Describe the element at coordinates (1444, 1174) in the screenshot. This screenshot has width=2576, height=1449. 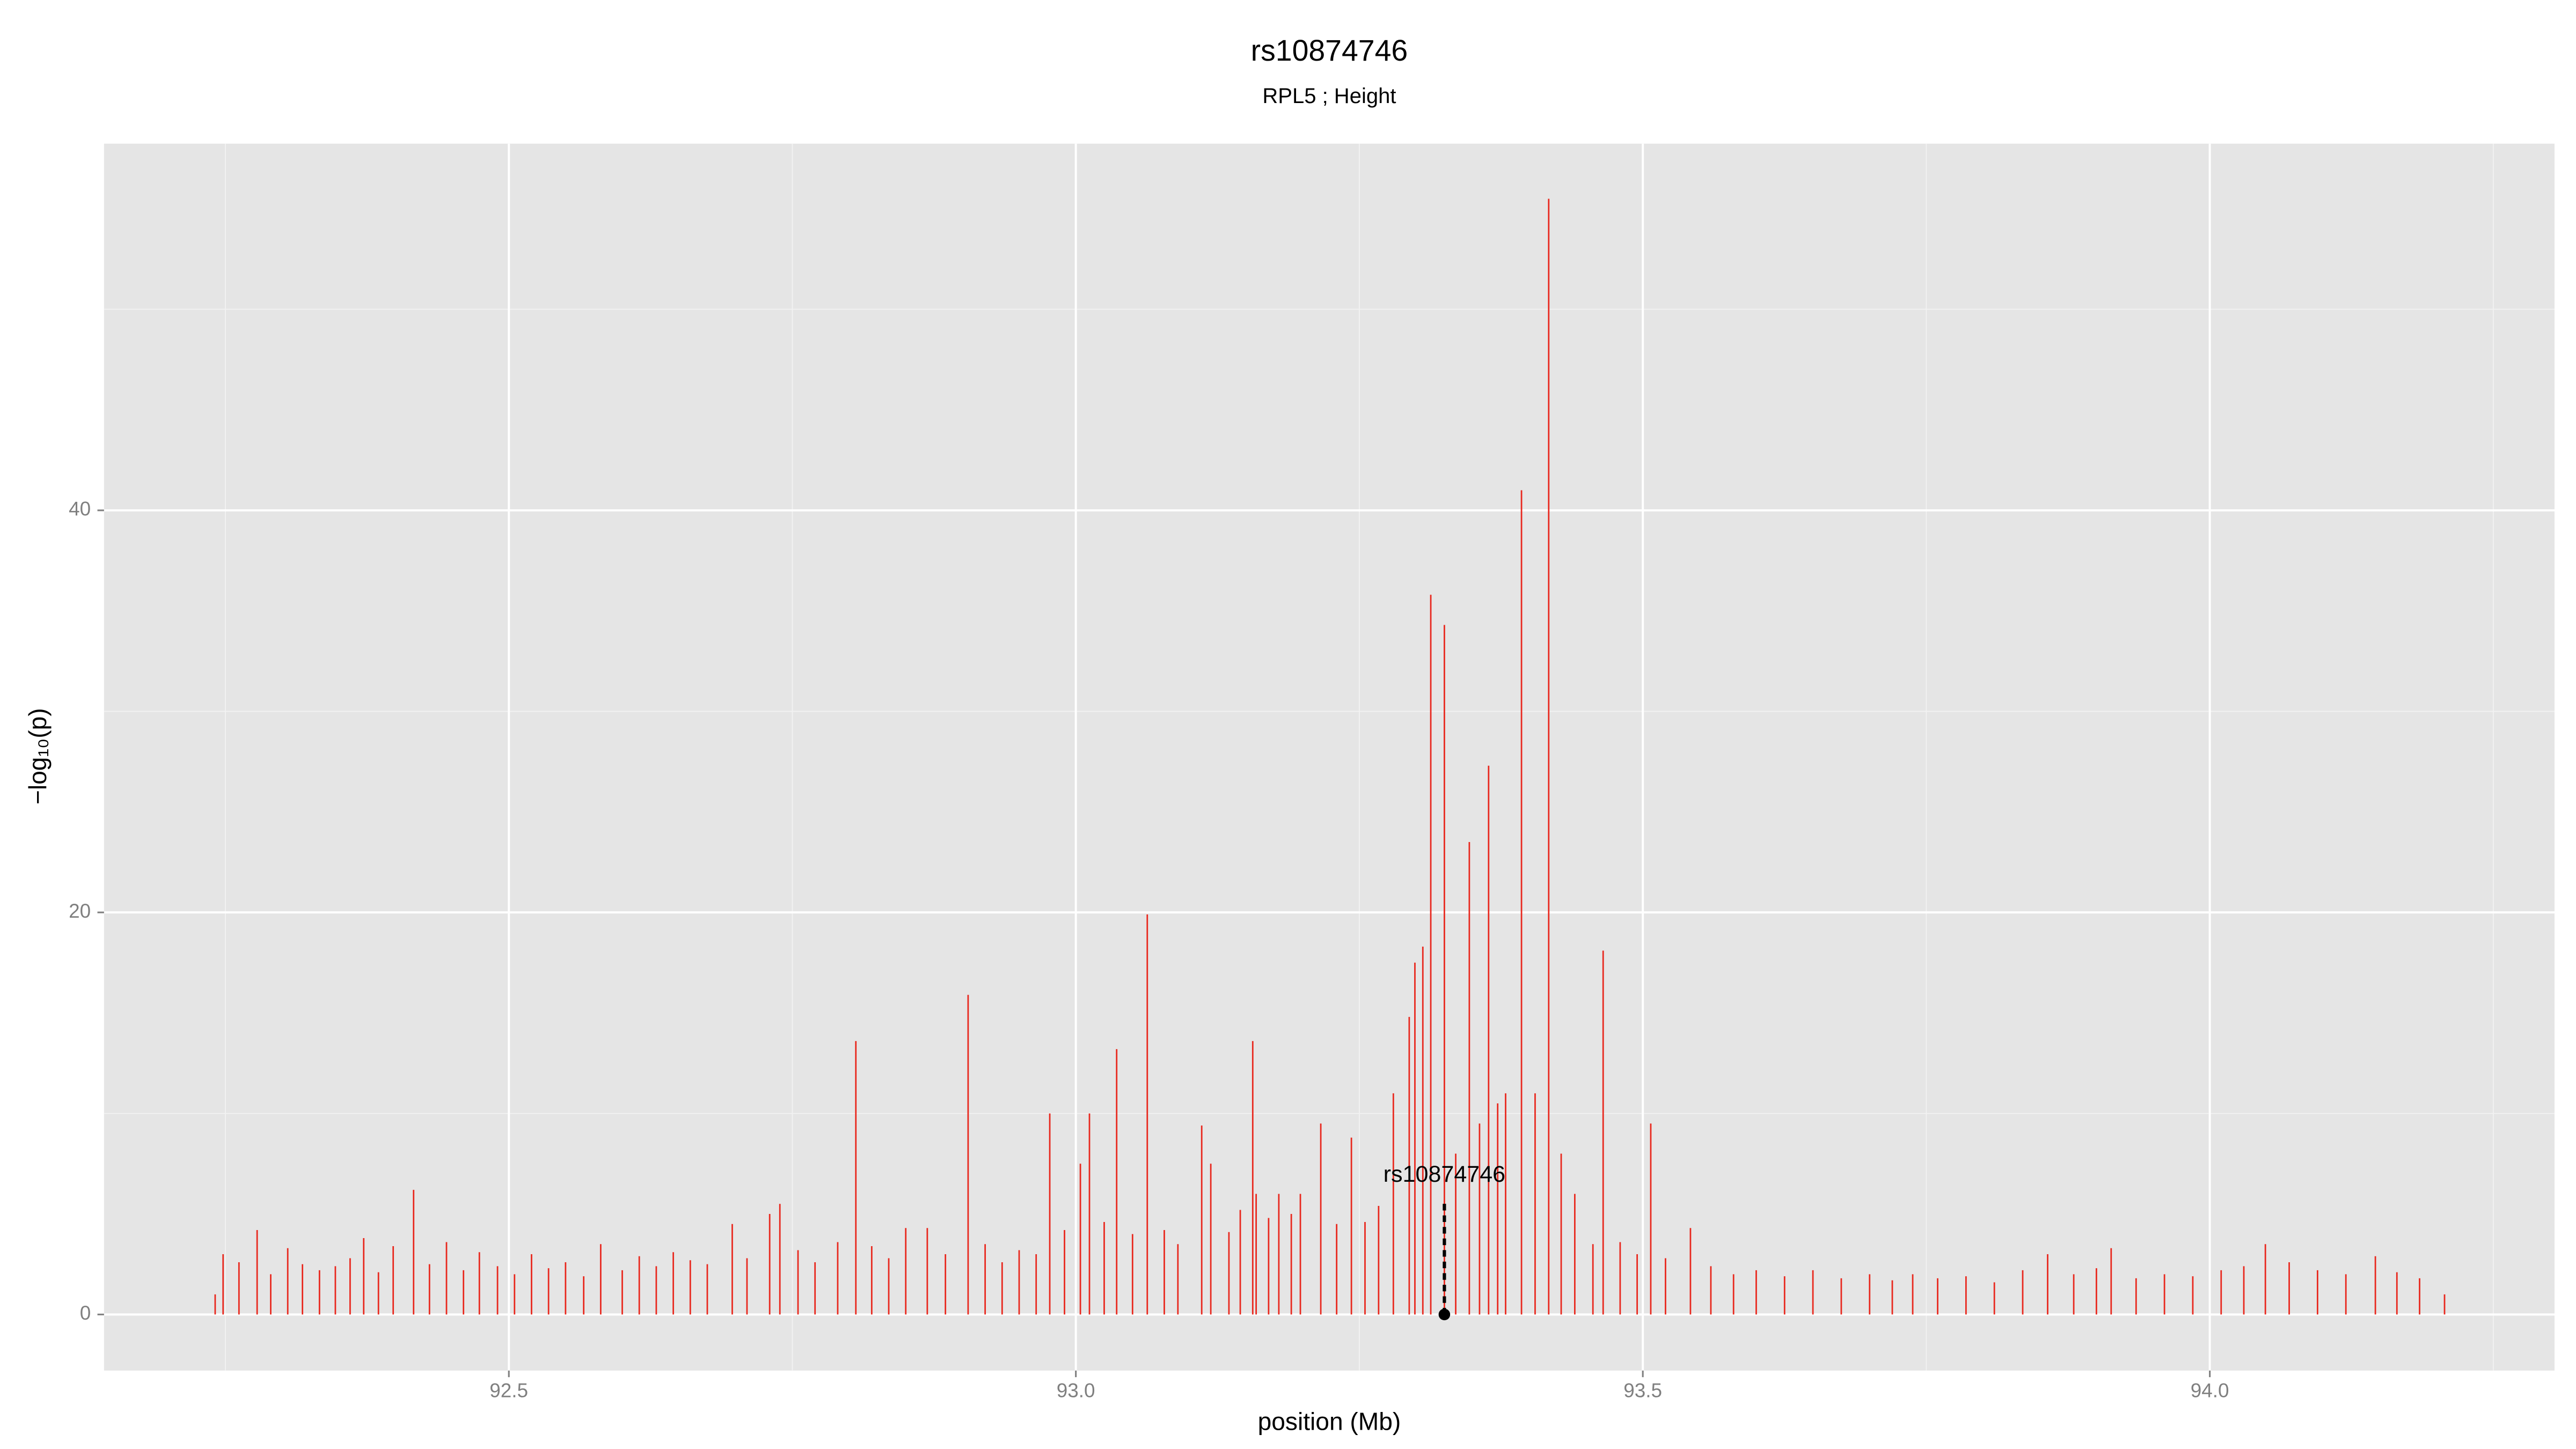
I see `highlight-label: rs10874746` at that location.